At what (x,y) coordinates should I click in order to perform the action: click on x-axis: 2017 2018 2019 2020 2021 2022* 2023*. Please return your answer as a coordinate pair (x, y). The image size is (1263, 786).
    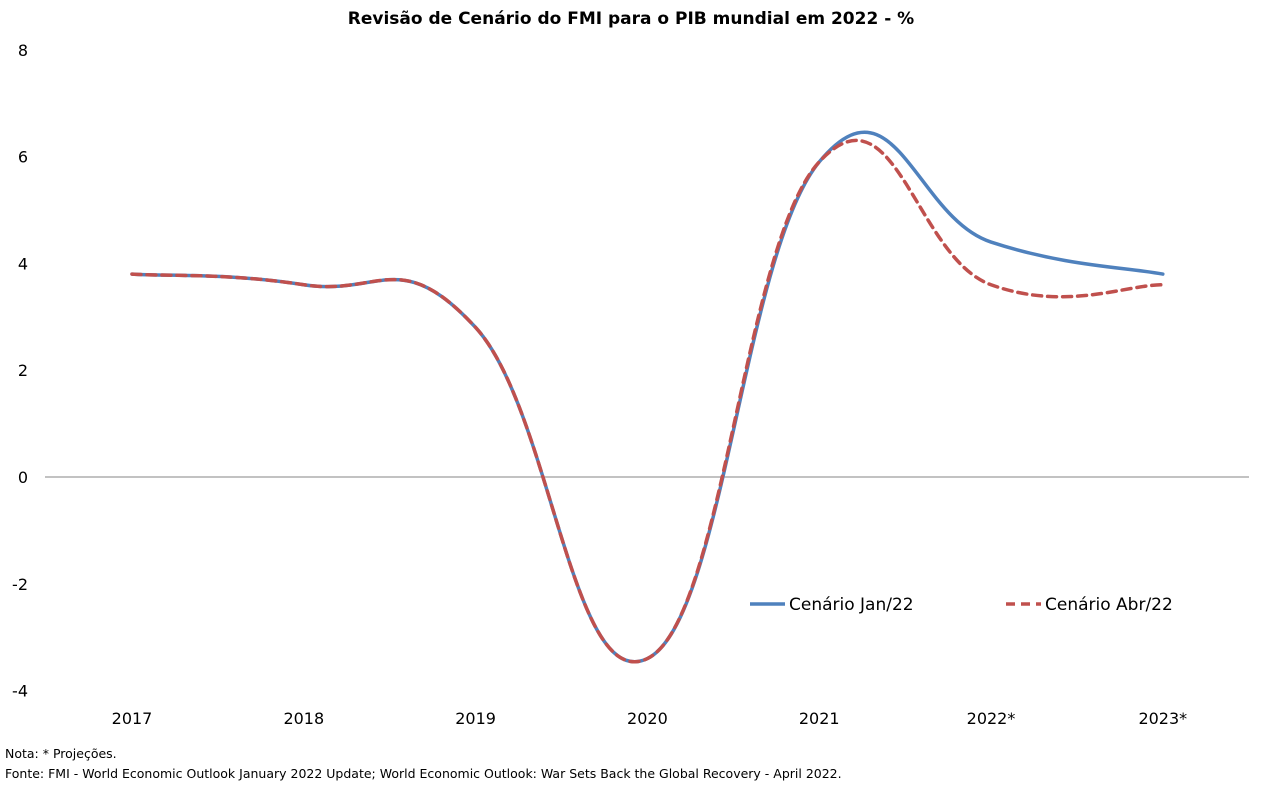
    Looking at the image, I should click on (650, 718).